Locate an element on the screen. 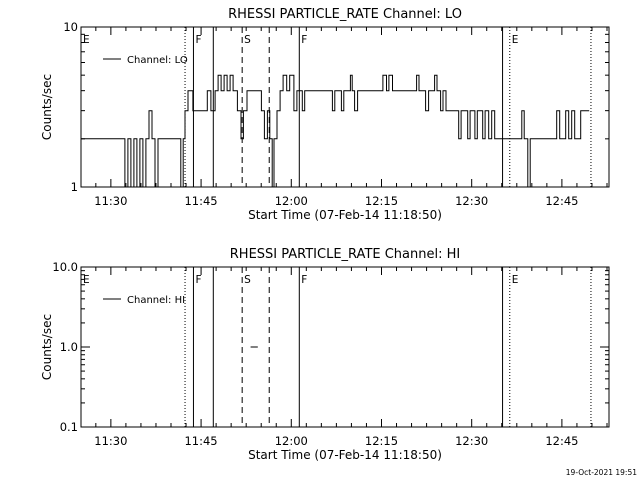 This screenshot has width=640, height=480. legend-entry: Channel: HI is located at coordinates (156, 300).